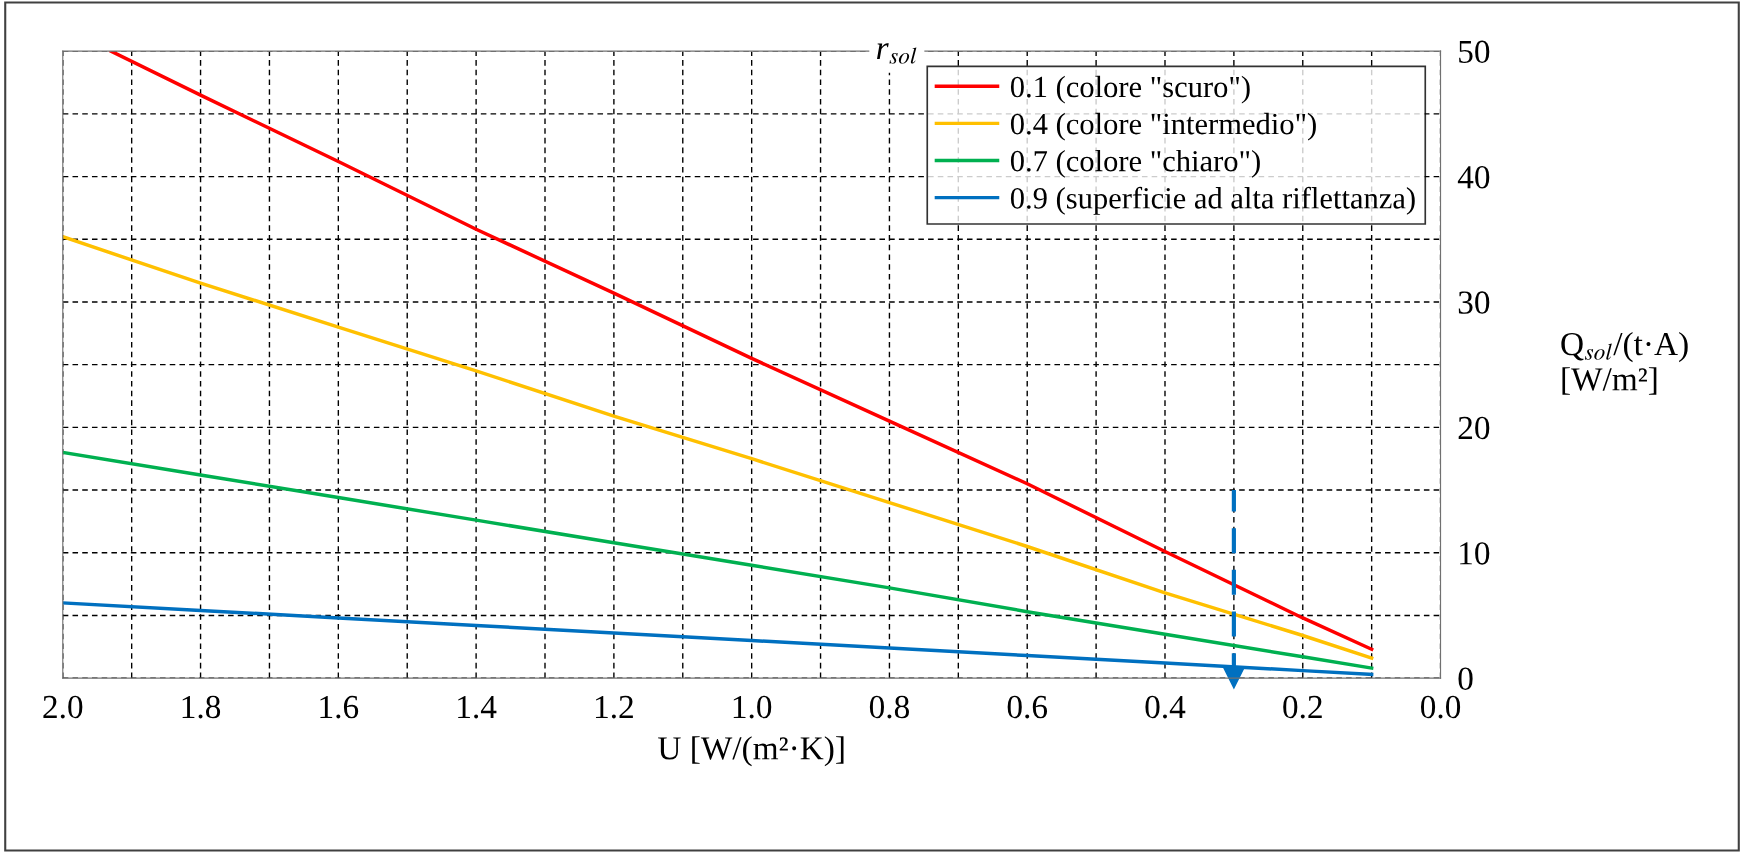  What do you see at coordinates (1473, 177) in the screenshot?
I see `y-tick-label: 40` at bounding box center [1473, 177].